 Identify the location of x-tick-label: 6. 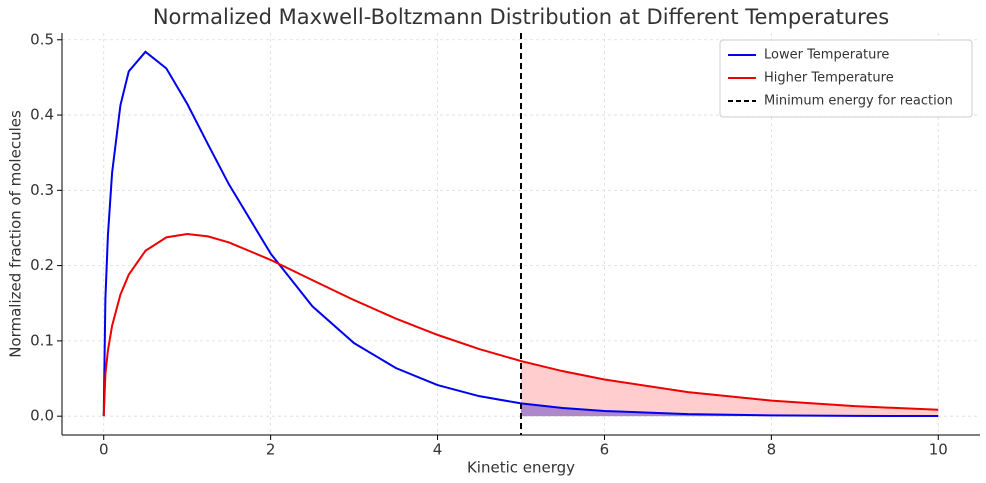
(605, 450).